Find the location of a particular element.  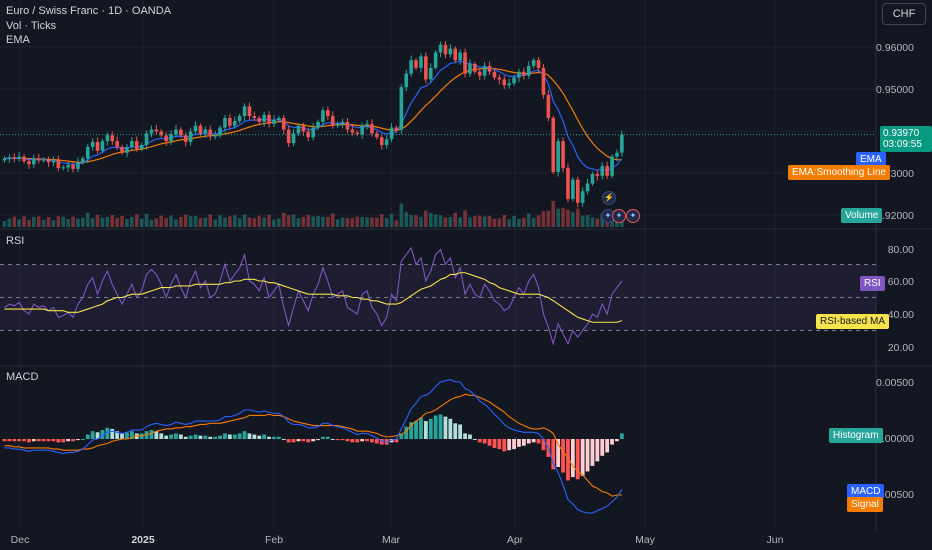

currency-button: CHF is located at coordinates (904, 14).